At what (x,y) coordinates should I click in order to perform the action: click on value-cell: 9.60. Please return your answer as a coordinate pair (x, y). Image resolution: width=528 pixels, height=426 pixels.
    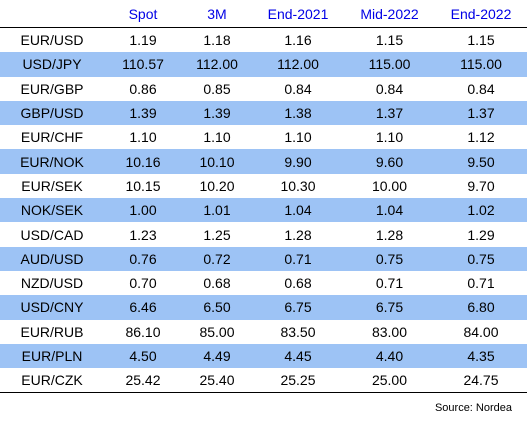
    Looking at the image, I should click on (389, 161).